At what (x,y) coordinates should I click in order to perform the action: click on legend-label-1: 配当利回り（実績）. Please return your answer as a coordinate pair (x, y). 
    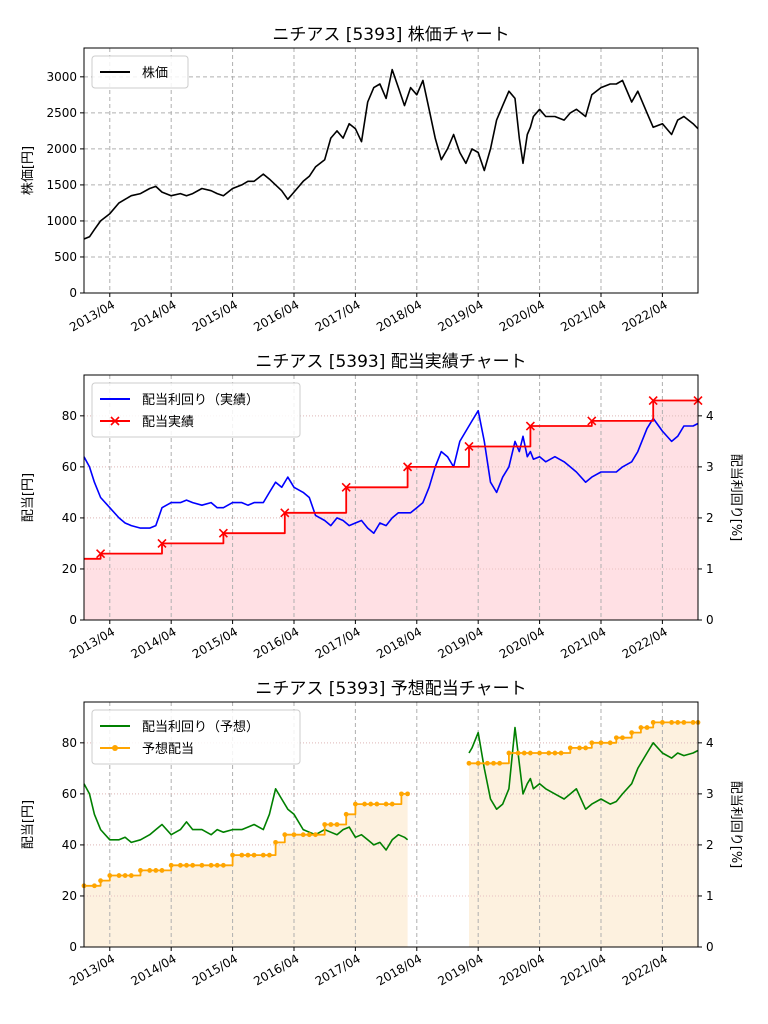
    Looking at the image, I should click on (200, 400).